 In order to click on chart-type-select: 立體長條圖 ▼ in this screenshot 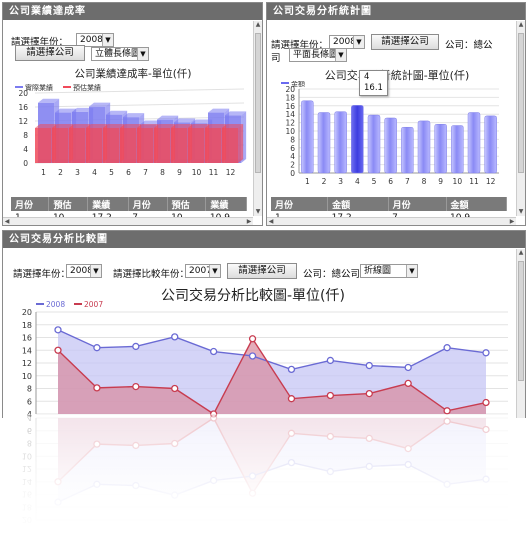, I will do `click(120, 54)`.